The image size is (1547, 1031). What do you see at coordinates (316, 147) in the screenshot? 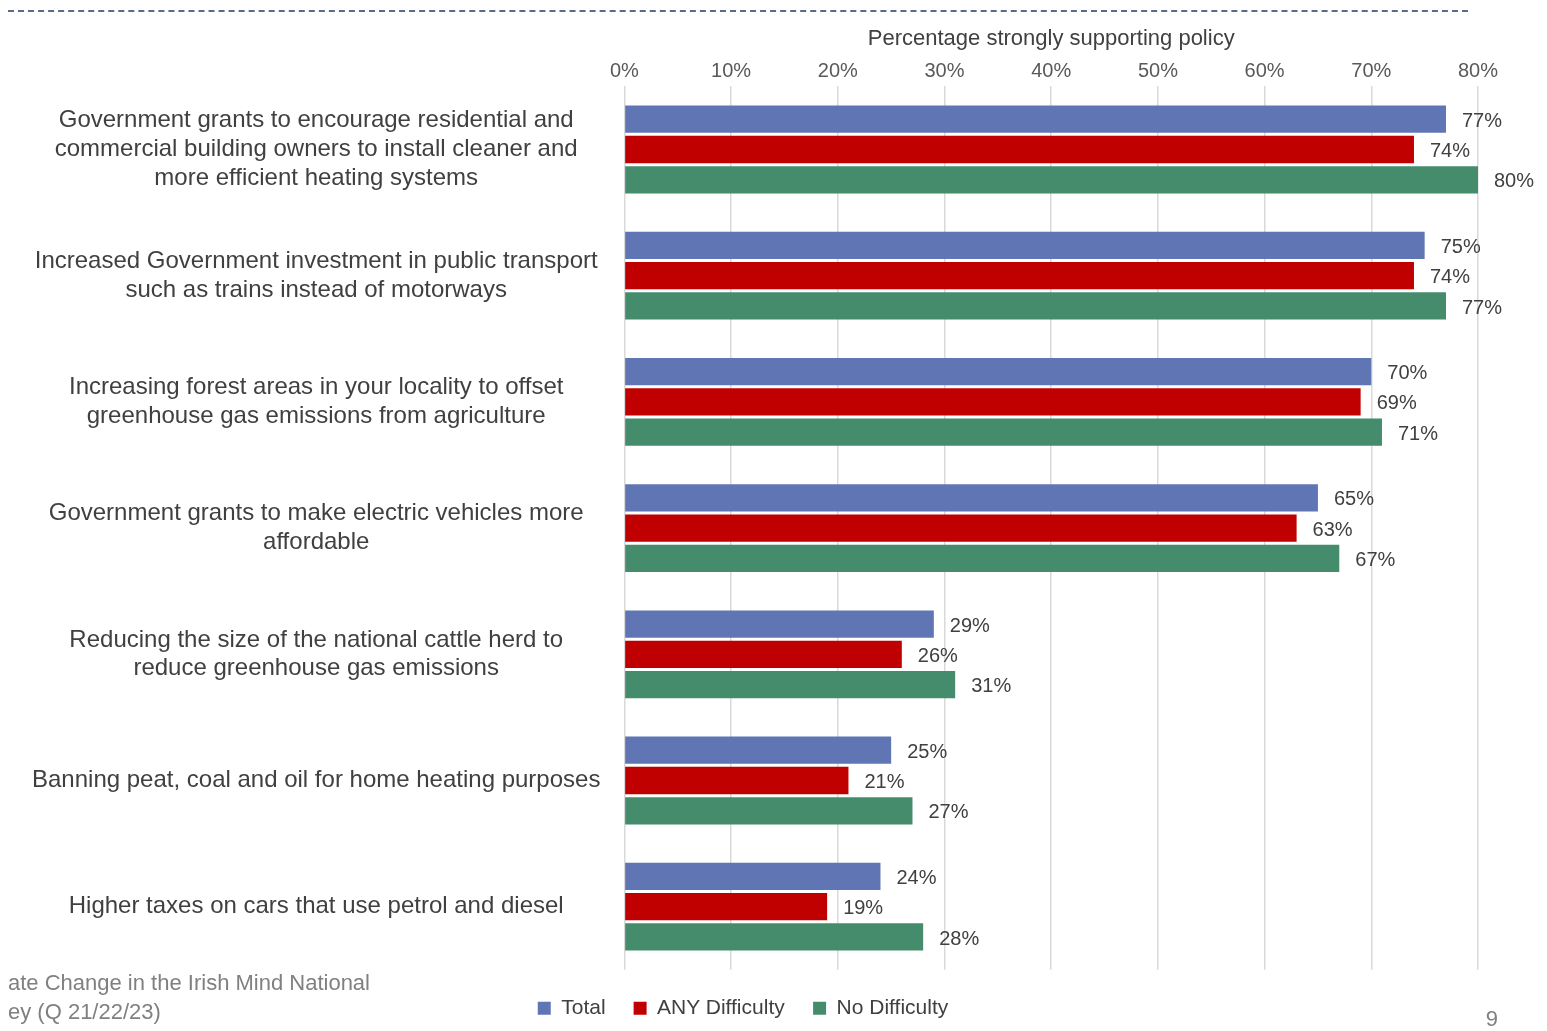
I see `y-tick-label: Government grants to encourage residential and commercial building owners to install cleaner and more efficient heating systems` at bounding box center [316, 147].